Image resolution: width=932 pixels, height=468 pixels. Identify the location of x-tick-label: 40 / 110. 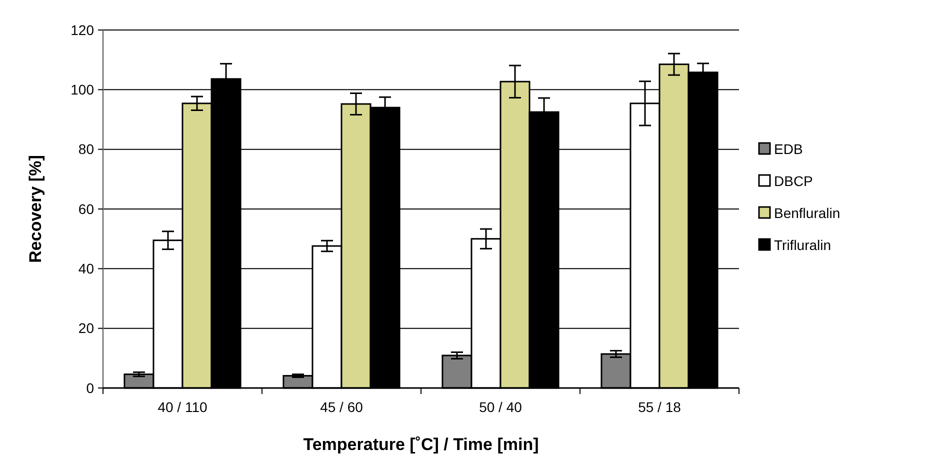
(183, 407).